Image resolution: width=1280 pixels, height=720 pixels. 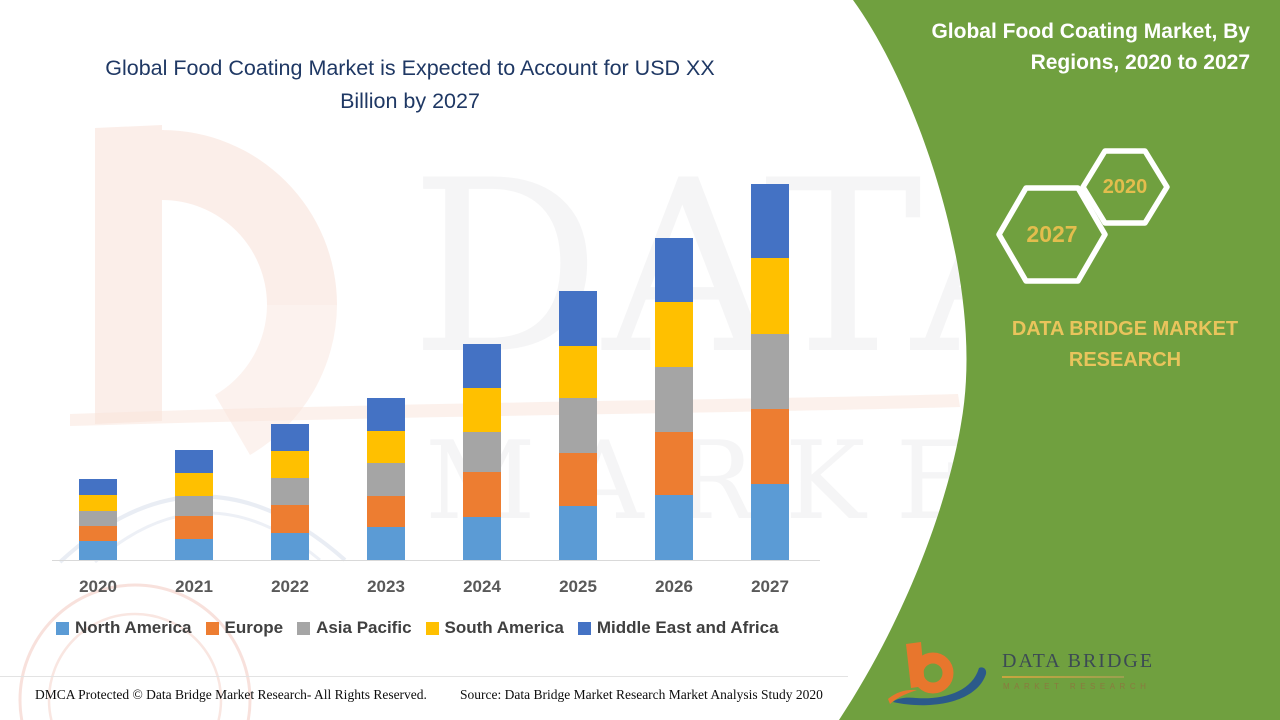 What do you see at coordinates (770, 586) in the screenshot?
I see `x-axis-label: 2027` at bounding box center [770, 586].